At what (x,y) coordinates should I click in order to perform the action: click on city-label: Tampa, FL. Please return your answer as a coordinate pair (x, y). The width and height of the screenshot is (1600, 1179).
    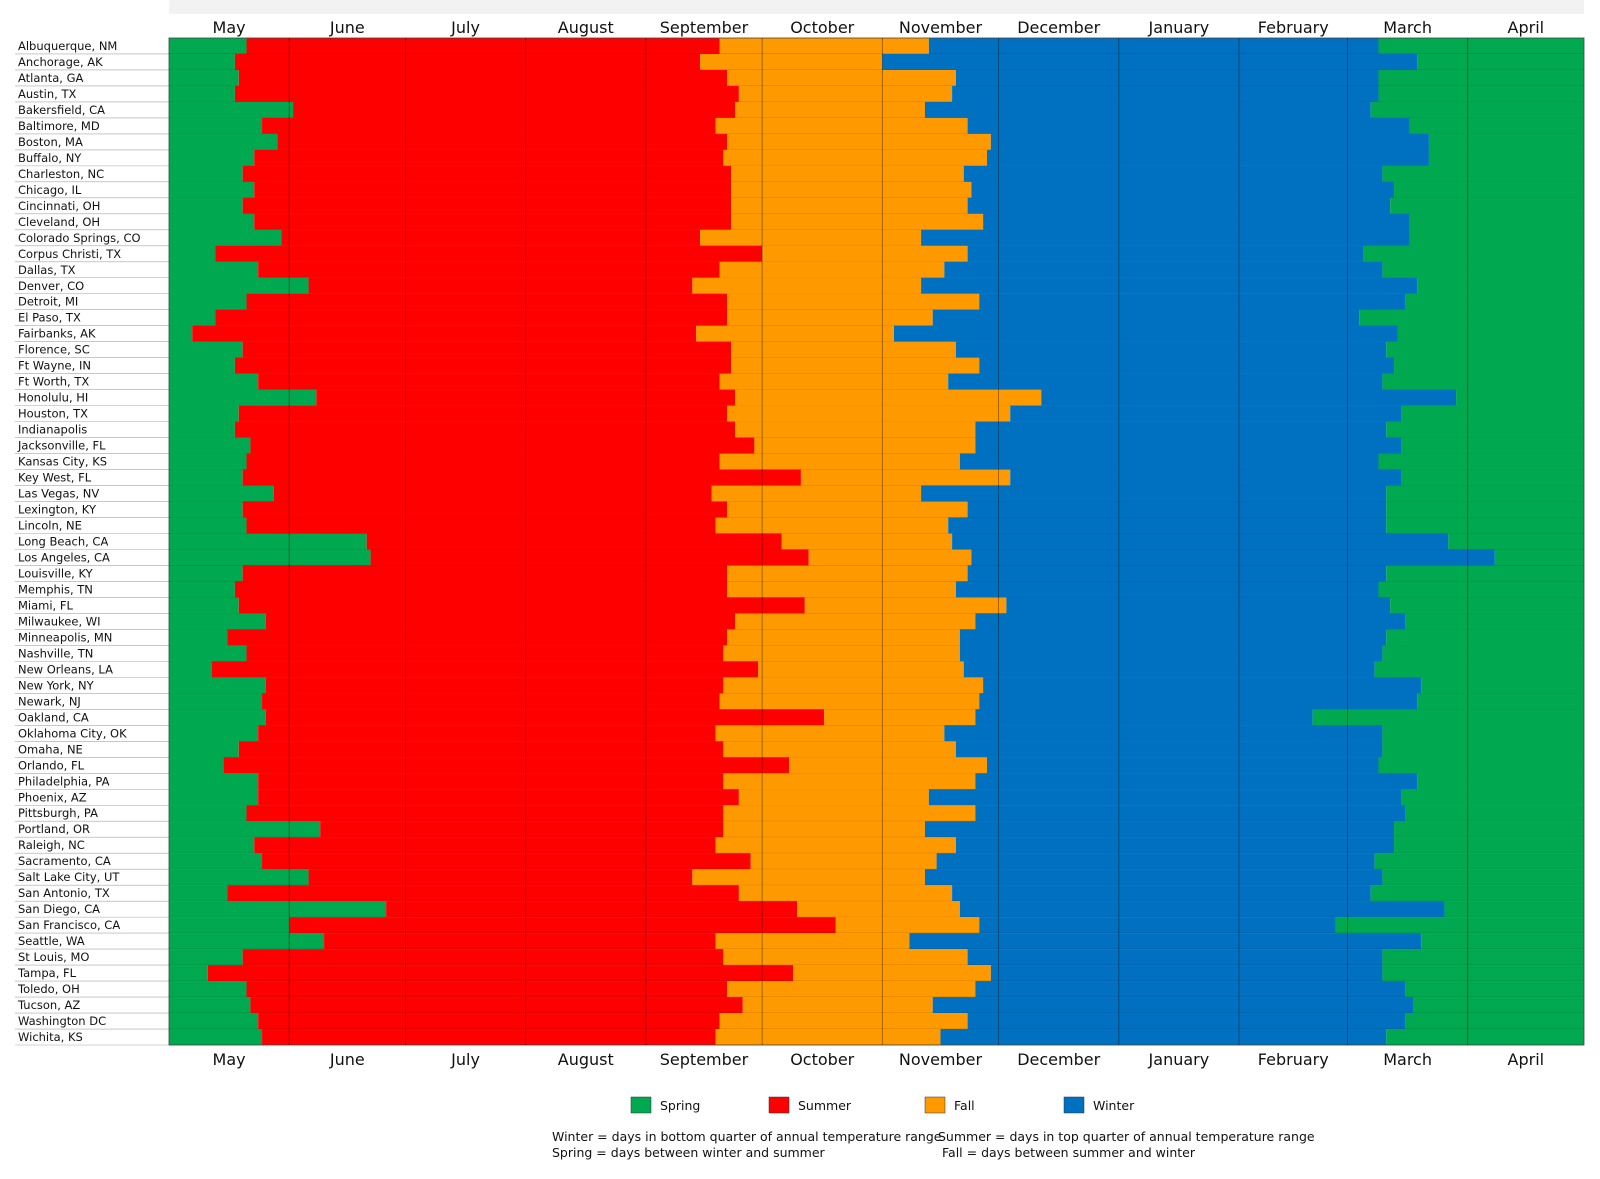
    Looking at the image, I should click on (47, 973).